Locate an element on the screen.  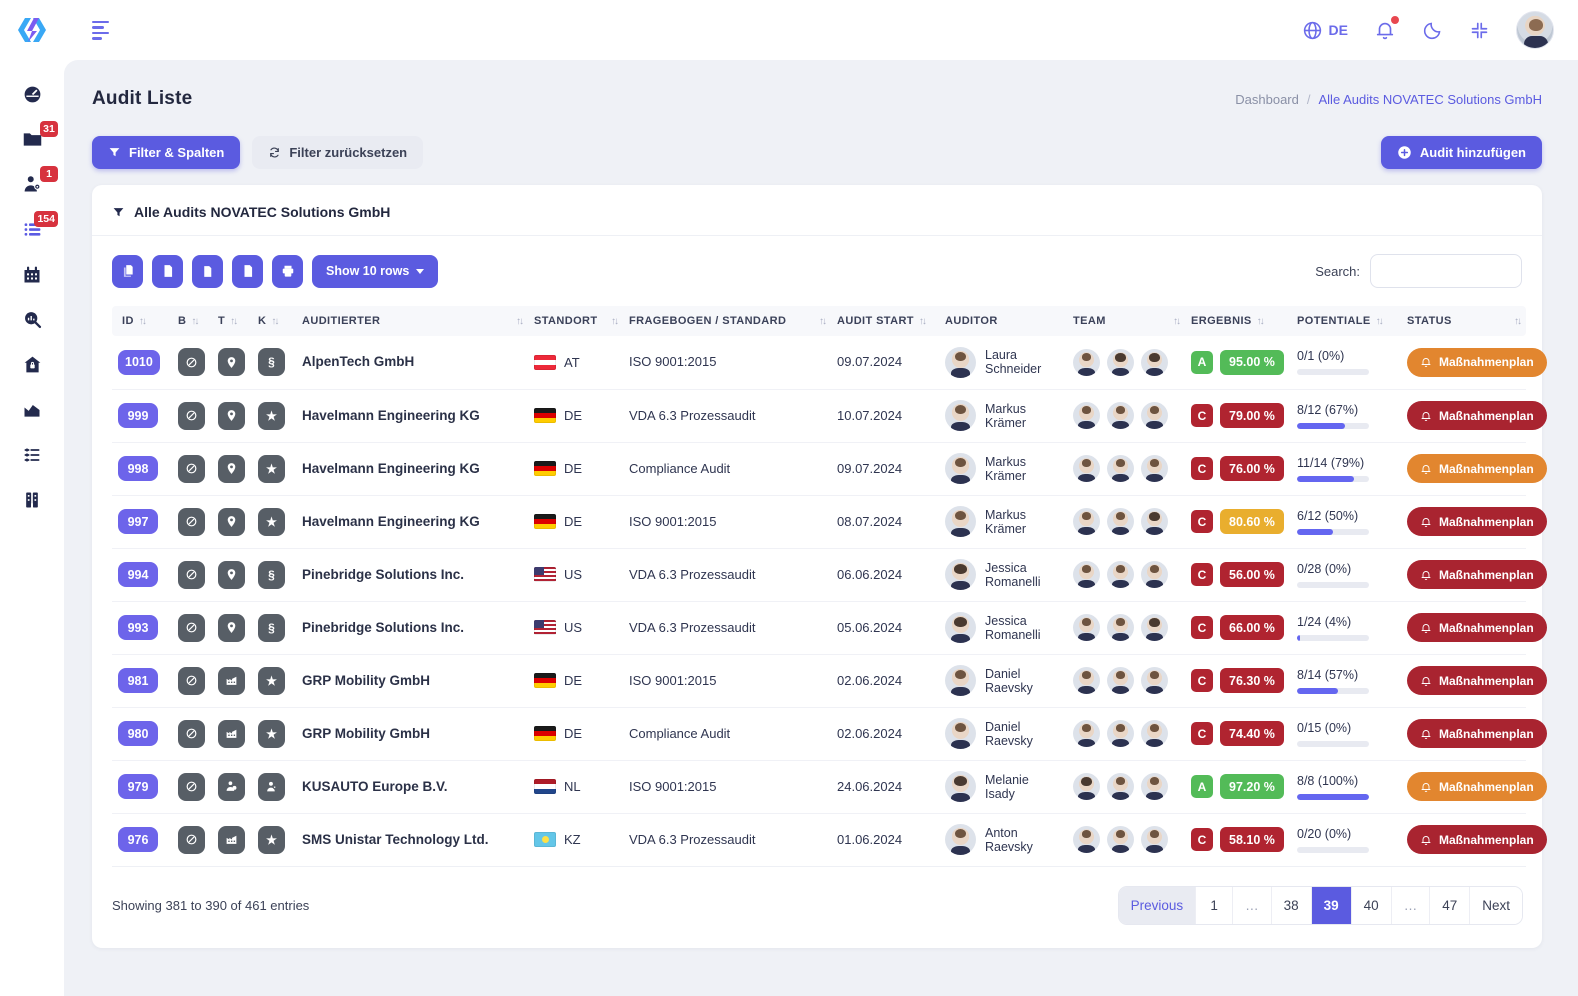
audit-id-badge: 981 is located at coordinates (138, 680).